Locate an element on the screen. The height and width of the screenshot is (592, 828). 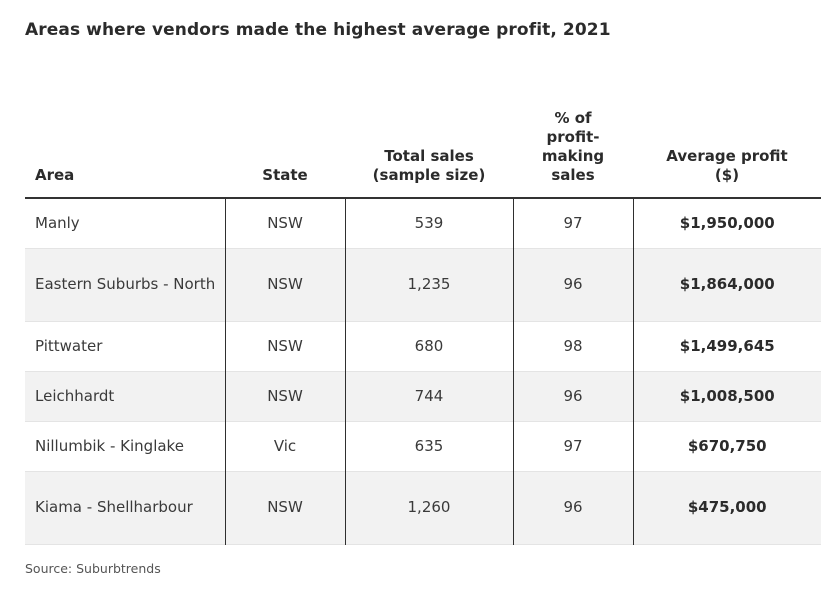
table-row: Pittwater NSW 680 98 $1,499,645 is located at coordinates (423, 346).